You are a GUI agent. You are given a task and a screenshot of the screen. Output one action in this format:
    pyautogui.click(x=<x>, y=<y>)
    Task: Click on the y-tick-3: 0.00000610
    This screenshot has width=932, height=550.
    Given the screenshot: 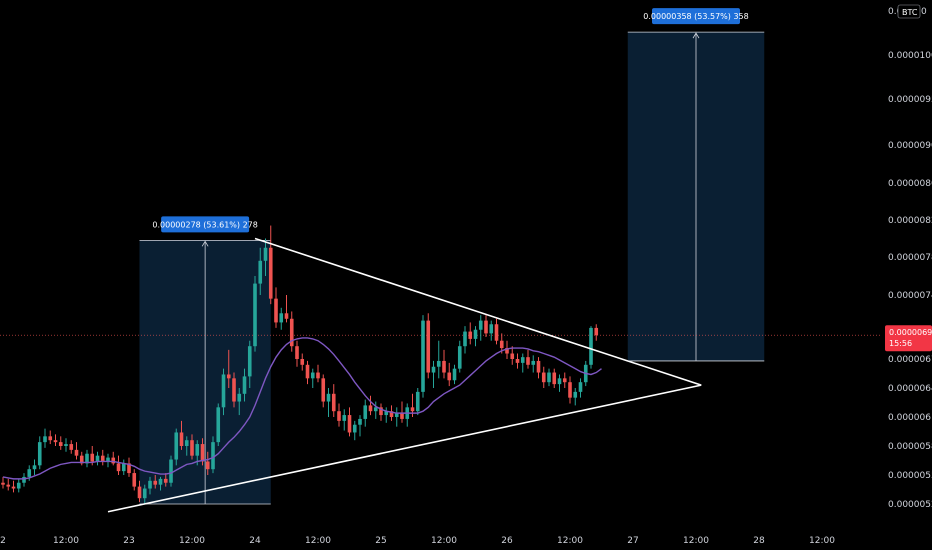 What is the action you would take?
    pyautogui.click(x=910, y=418)
    